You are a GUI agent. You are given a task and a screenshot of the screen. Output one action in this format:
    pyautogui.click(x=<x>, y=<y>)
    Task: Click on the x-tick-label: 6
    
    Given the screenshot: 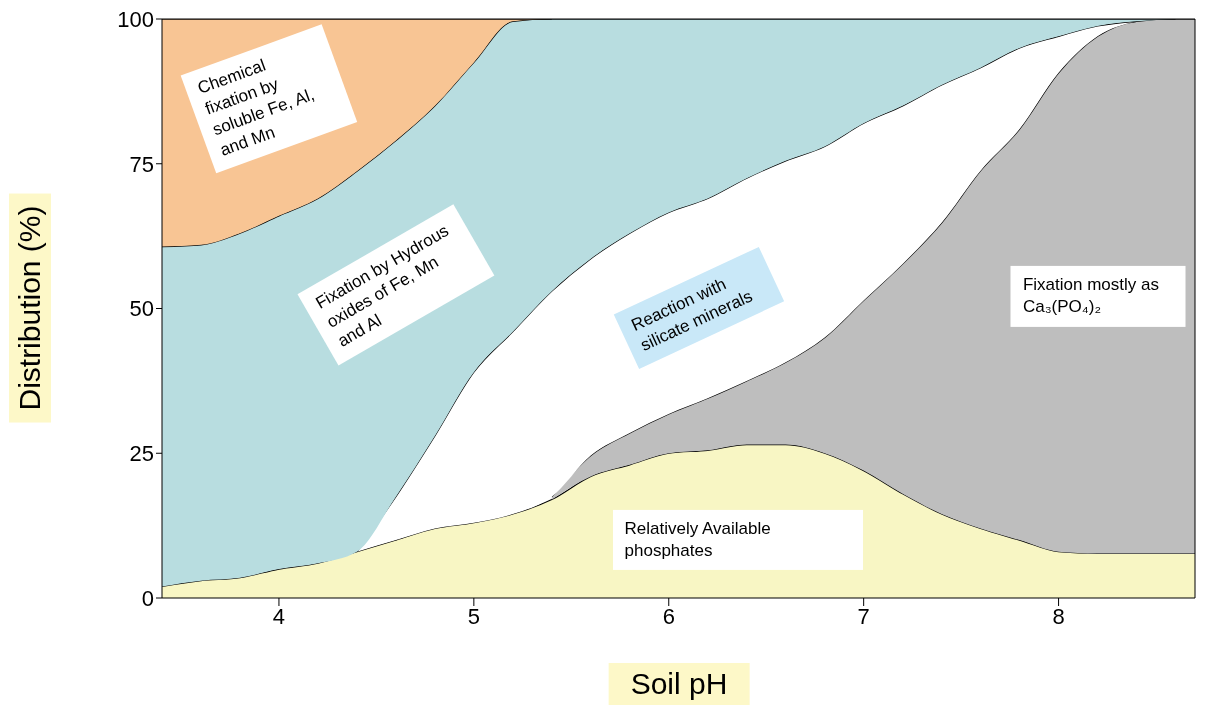 What is the action you would take?
    pyautogui.click(x=668, y=616)
    